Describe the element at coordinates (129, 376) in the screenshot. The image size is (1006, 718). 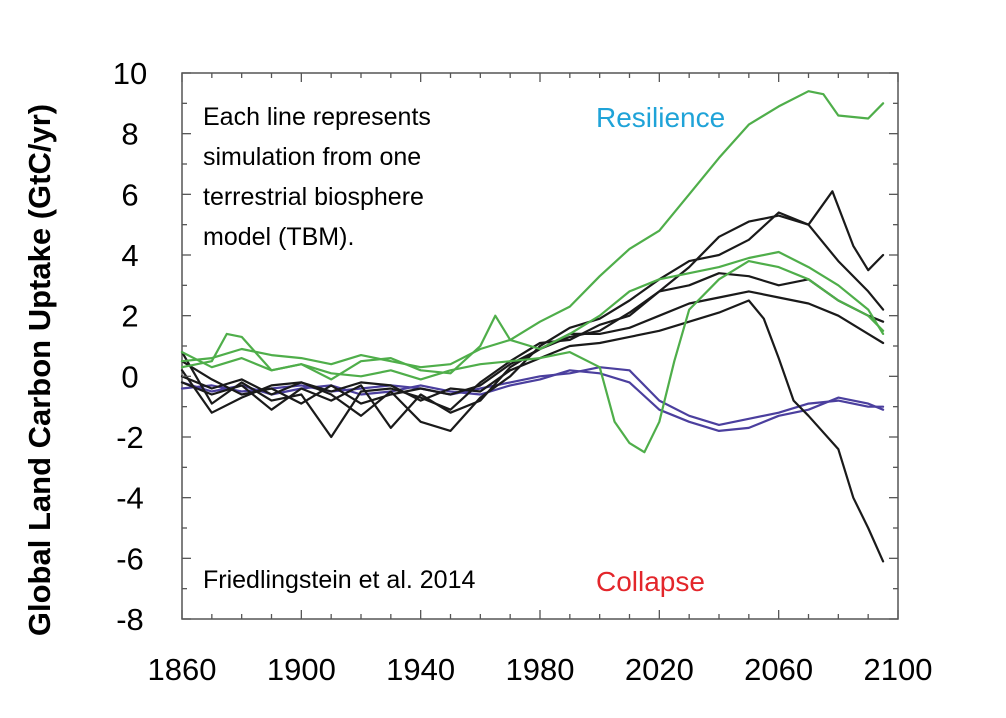
I see `y-tick-label: 0` at that location.